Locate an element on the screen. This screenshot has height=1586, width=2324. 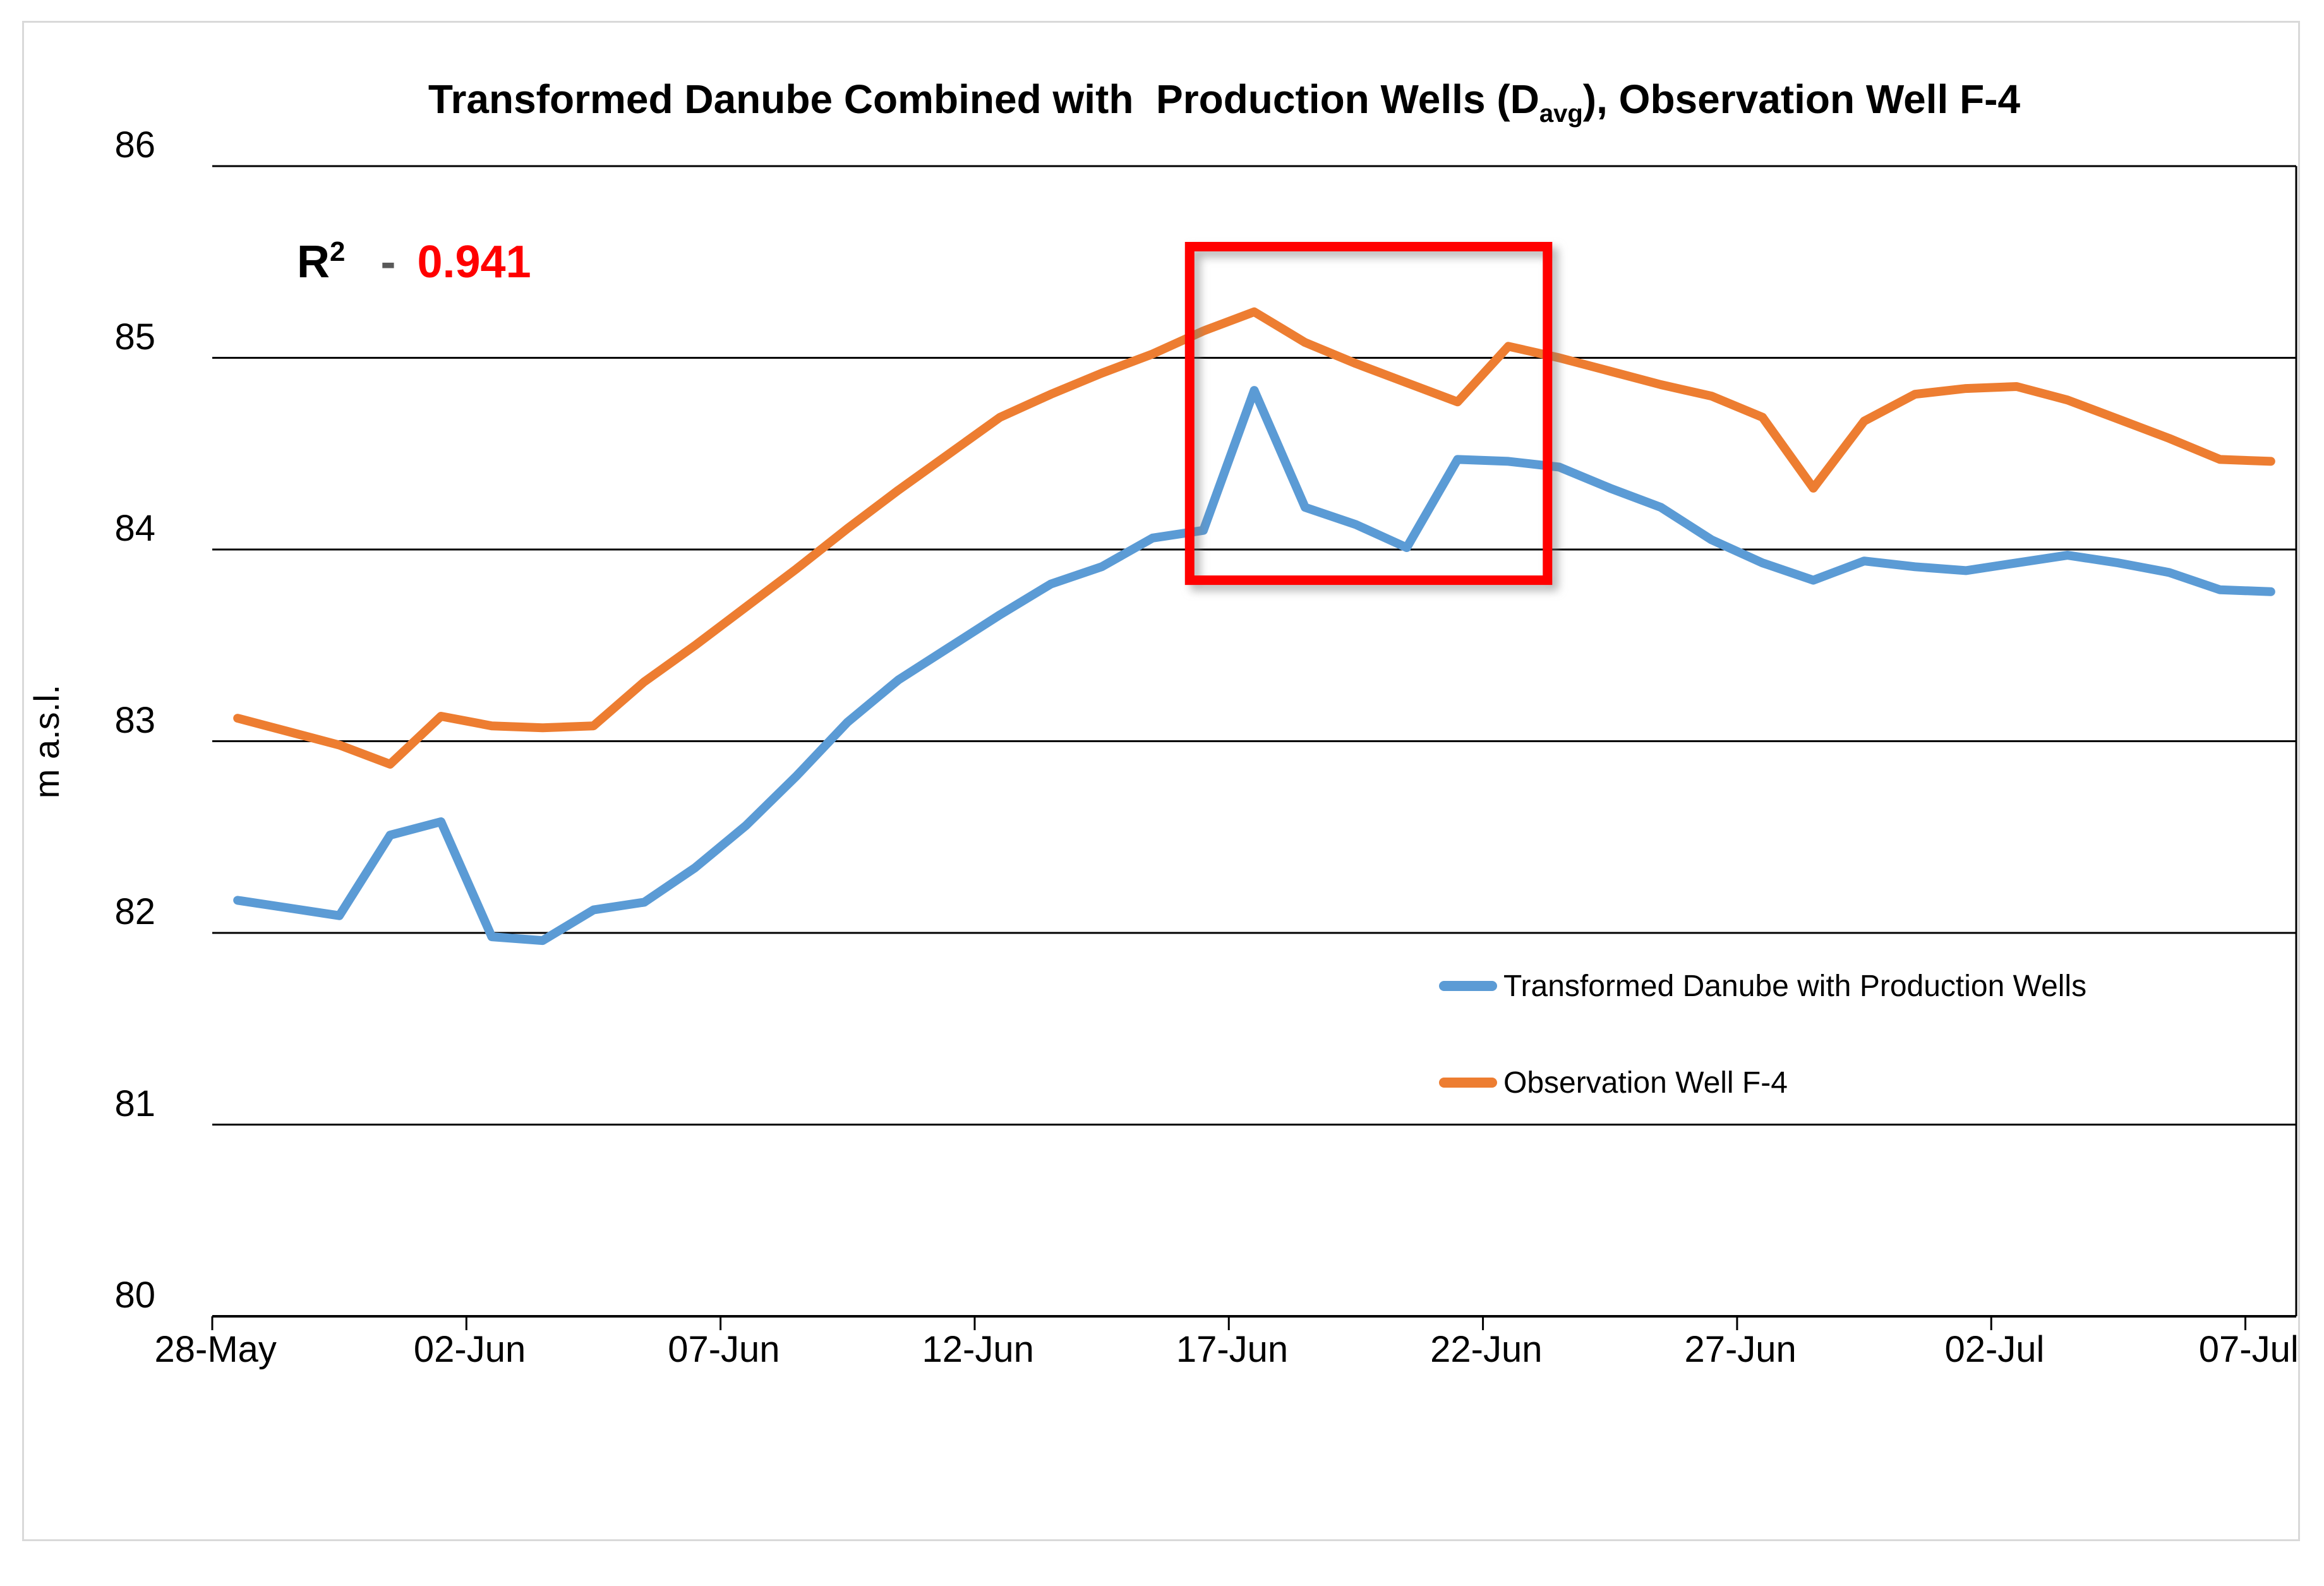
y-tick-label: 86 is located at coordinates (134, 144).